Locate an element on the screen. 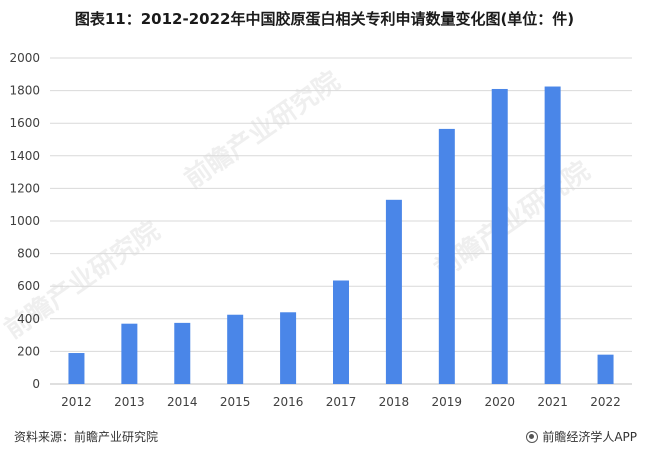 The height and width of the screenshot is (460, 649). y-tick-label: 800 is located at coordinates (28, 254).